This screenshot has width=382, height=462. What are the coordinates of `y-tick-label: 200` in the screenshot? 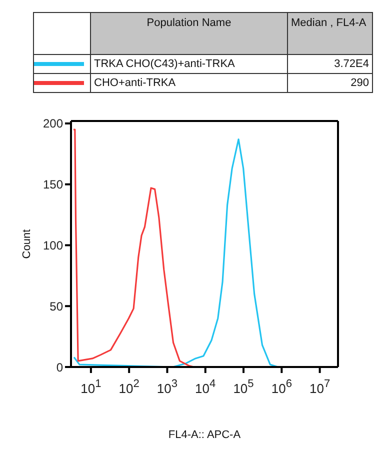 It's located at (53, 123).